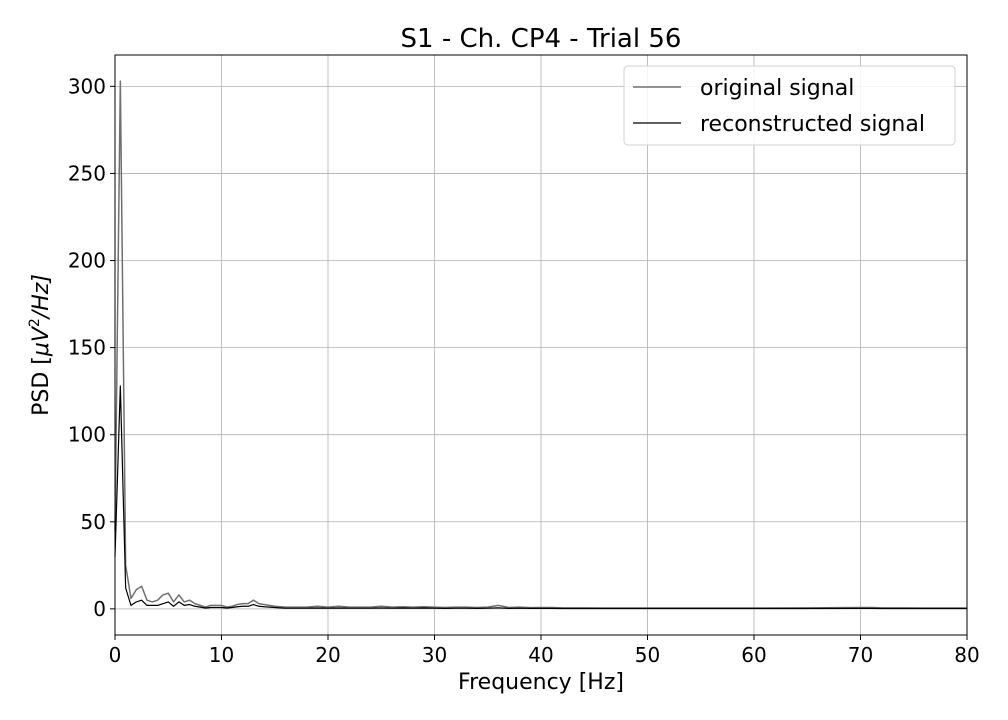  I want to click on x-tick-label: 80, so click(966, 655).